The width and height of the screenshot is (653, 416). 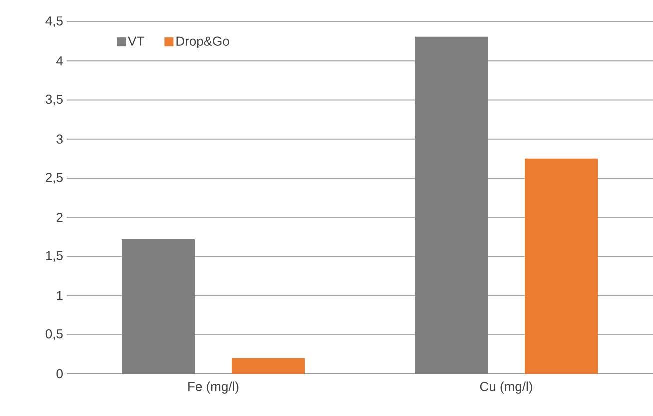 I want to click on legend-label: Drop&Go, so click(x=203, y=42).